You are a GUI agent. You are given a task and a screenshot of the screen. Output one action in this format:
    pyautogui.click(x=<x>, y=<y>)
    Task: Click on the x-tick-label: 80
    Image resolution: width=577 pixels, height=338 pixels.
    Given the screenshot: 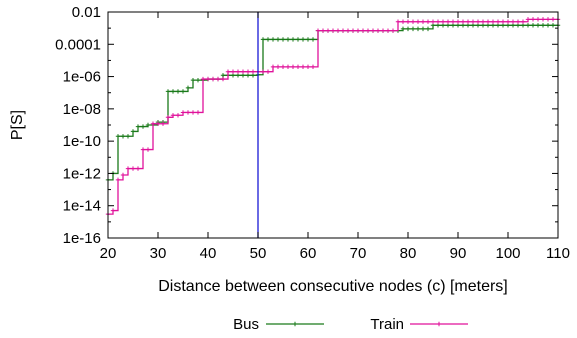 What is the action you would take?
    pyautogui.click(x=408, y=253)
    